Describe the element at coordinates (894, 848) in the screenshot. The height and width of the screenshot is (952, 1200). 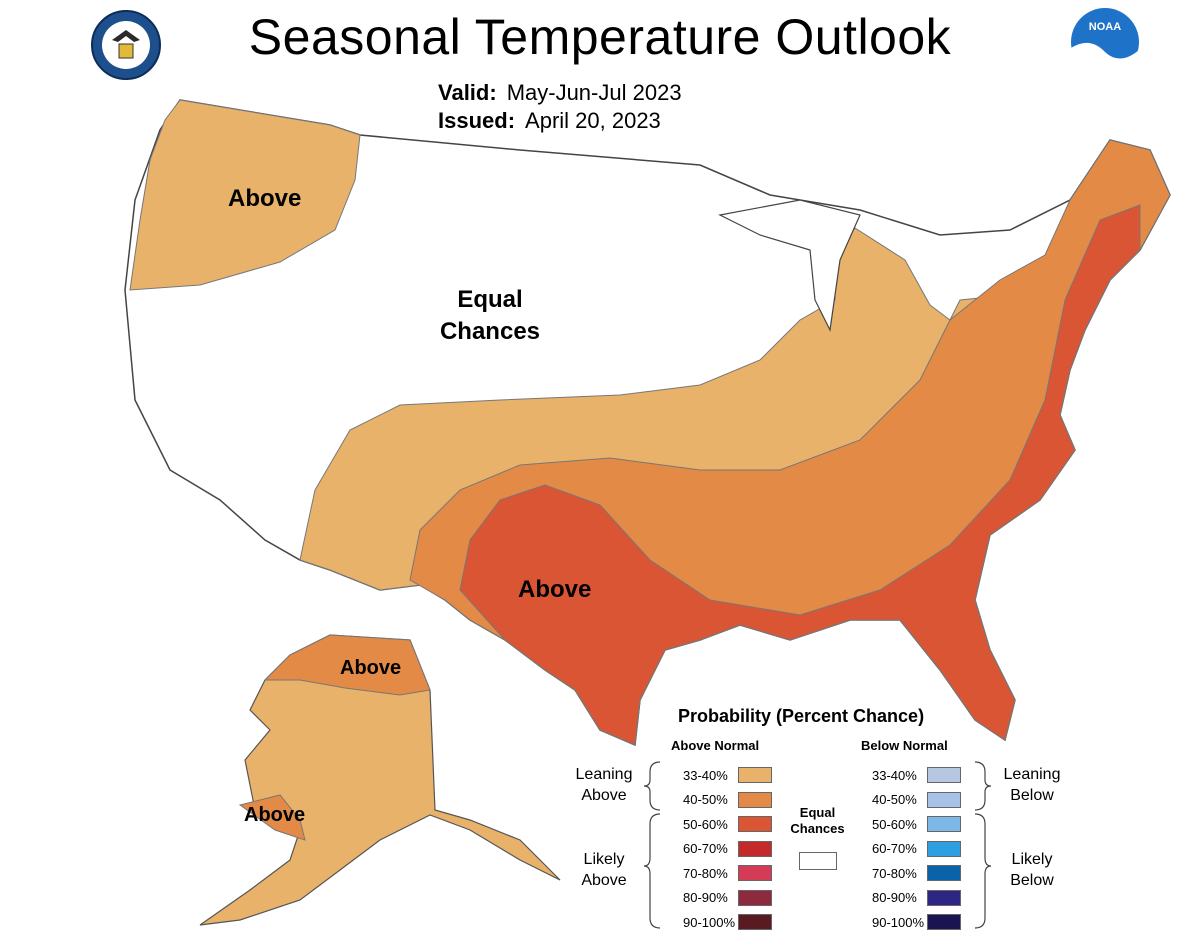
I see `legend-below-range: 60-70%` at that location.